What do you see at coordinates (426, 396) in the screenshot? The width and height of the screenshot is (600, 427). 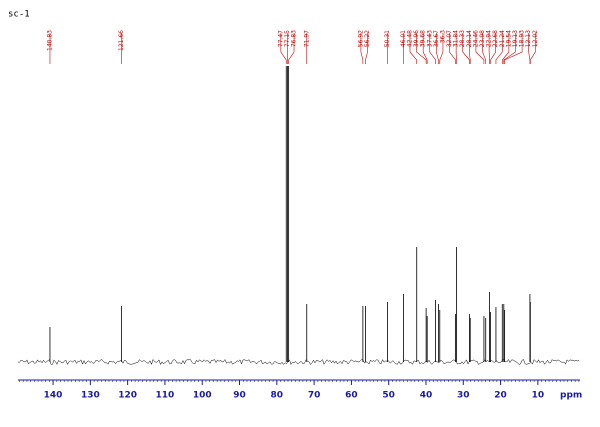 I see `x-tick-label: 40` at bounding box center [426, 396].